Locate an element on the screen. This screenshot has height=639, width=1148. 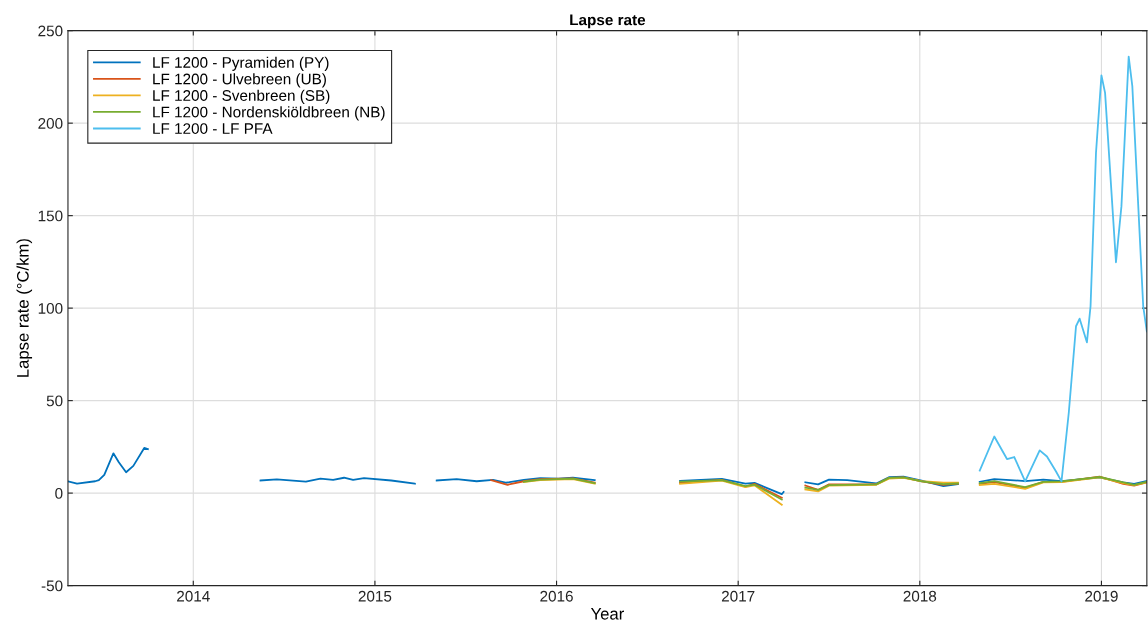
legend-label: LF 1200 - Svenbreen (SB) is located at coordinates (241, 96).